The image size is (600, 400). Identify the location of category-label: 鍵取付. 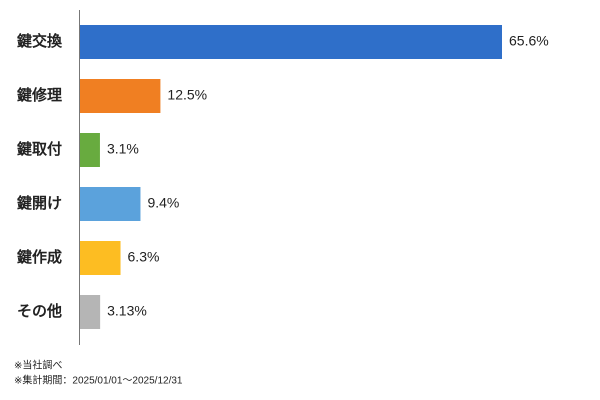
(39, 149).